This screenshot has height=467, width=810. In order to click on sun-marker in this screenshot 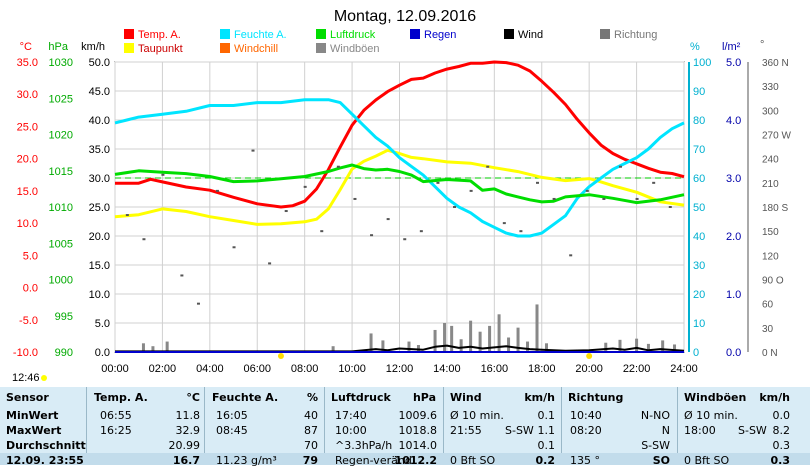, I will do `click(44, 378)`.